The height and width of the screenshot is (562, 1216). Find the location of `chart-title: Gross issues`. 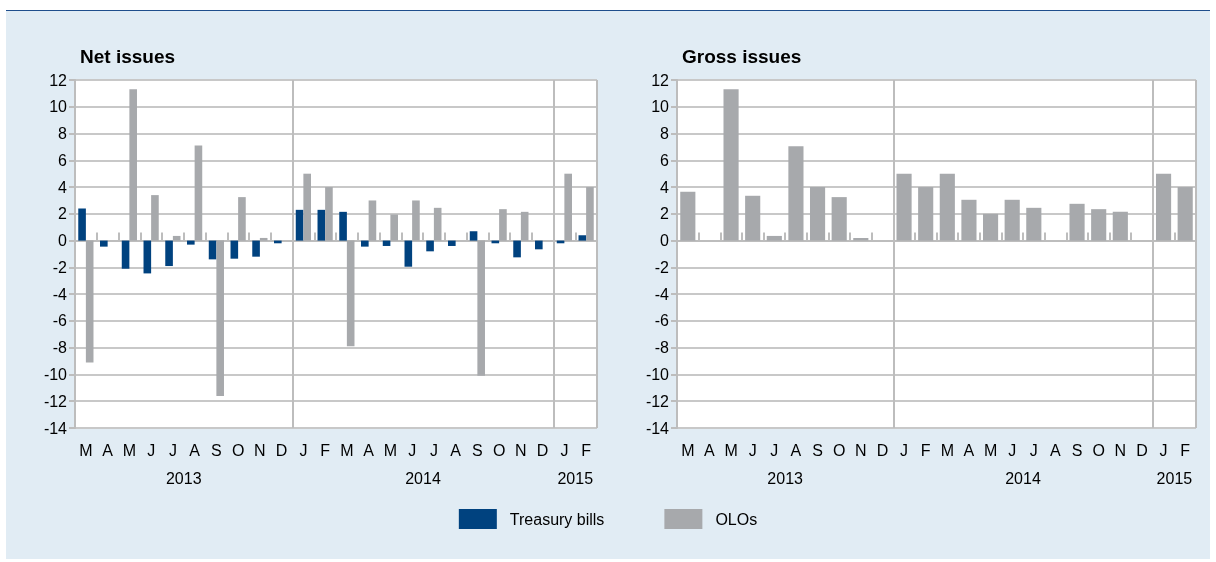

chart-title: Gross issues is located at coordinates (742, 56).